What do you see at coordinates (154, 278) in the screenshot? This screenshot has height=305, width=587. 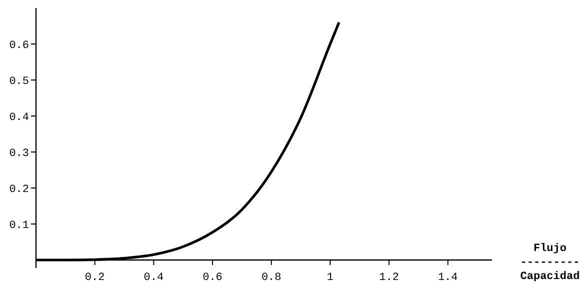 I see `x-tick-label: 0.4` at bounding box center [154, 278].